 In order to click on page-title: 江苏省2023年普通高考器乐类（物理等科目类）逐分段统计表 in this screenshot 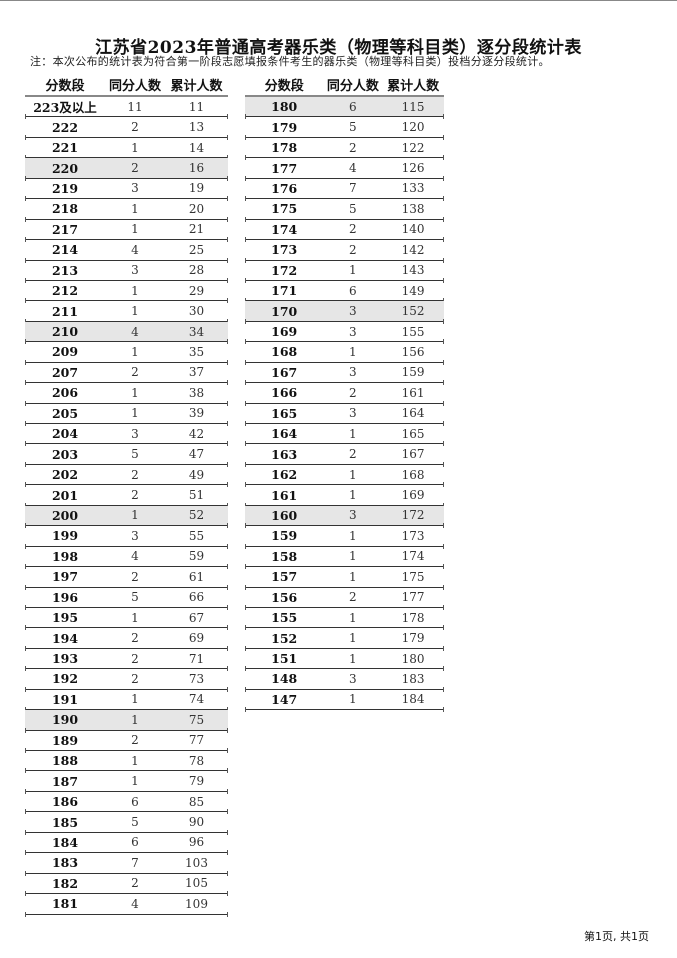, I will do `click(338, 48)`.